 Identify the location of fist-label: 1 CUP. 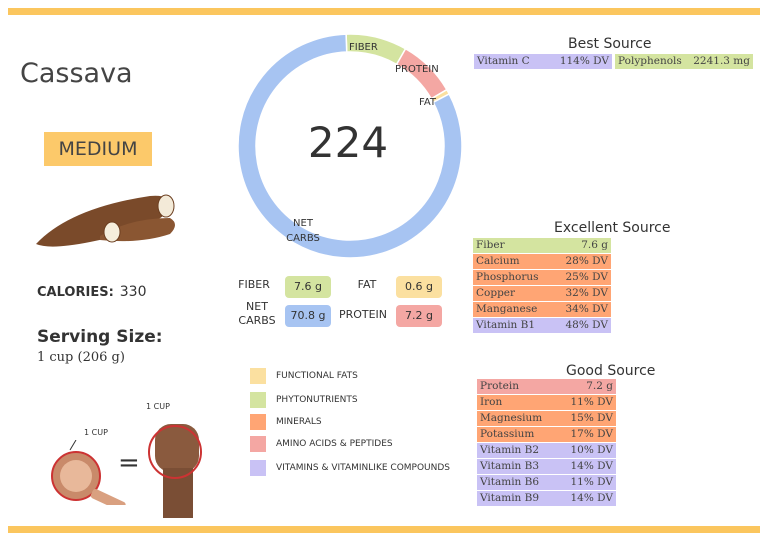
(158, 406).